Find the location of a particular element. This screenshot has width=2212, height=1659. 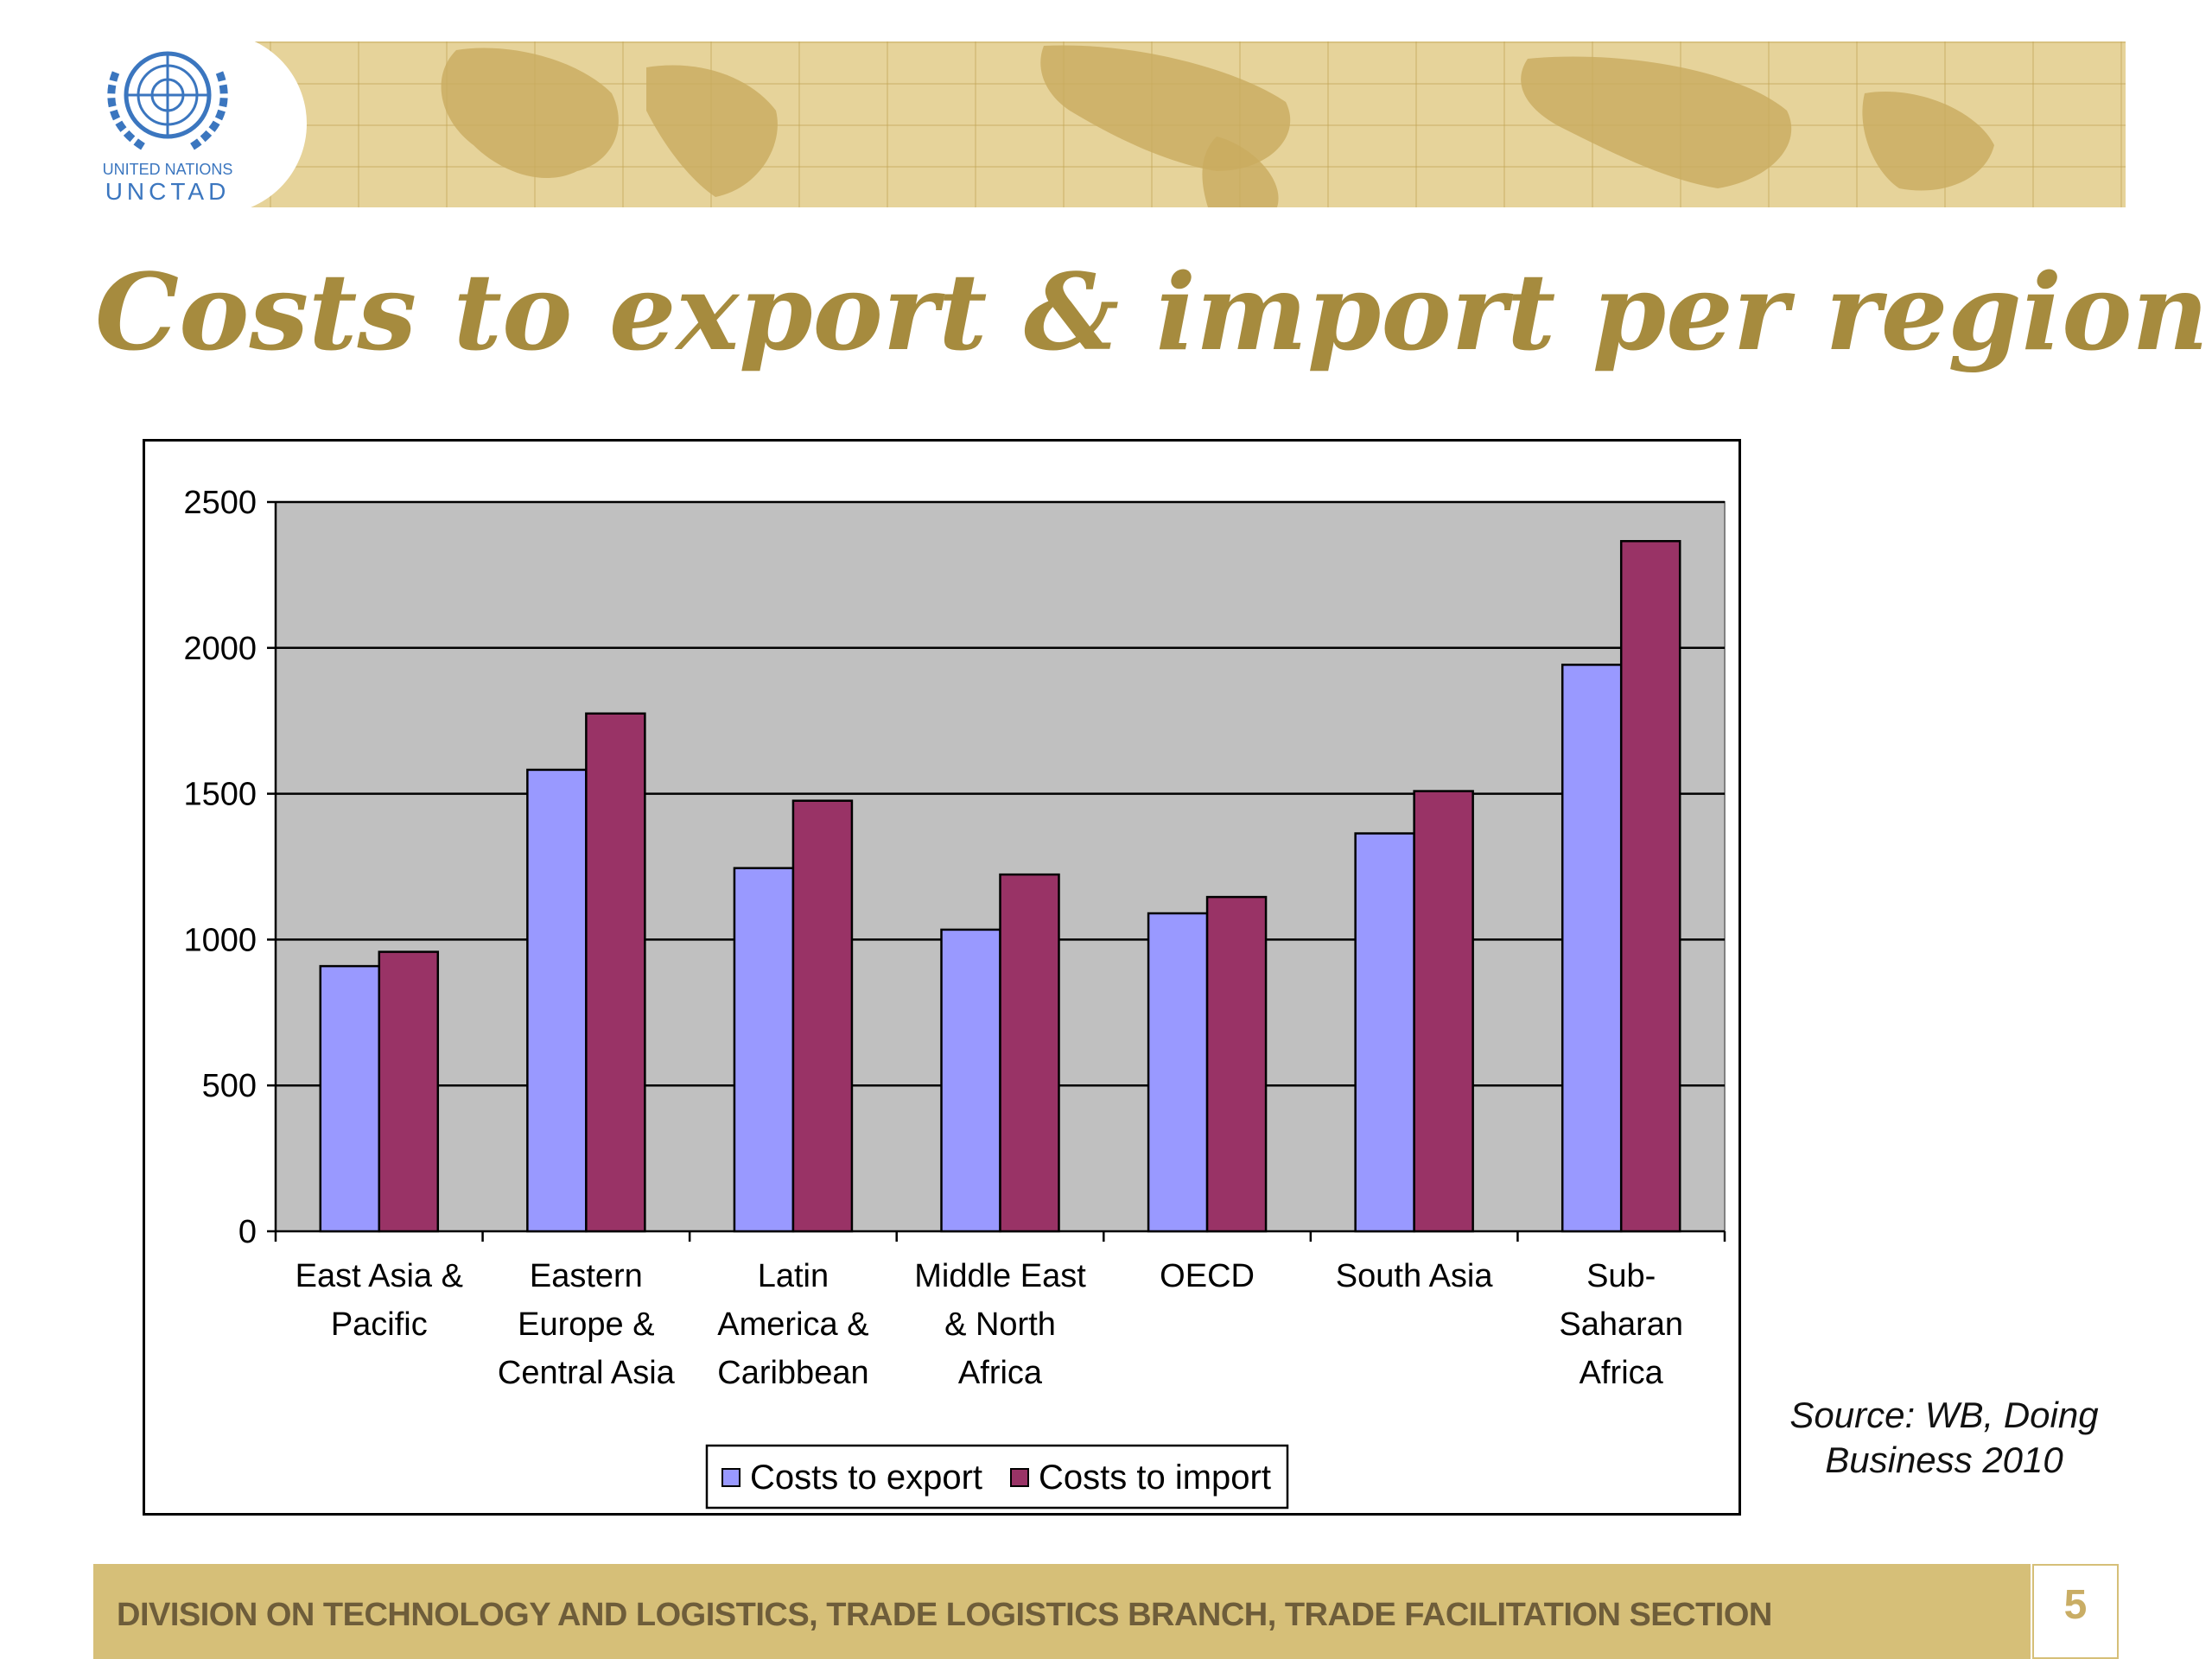

x-tick-label: South Asia is located at coordinates (1415, 1276).